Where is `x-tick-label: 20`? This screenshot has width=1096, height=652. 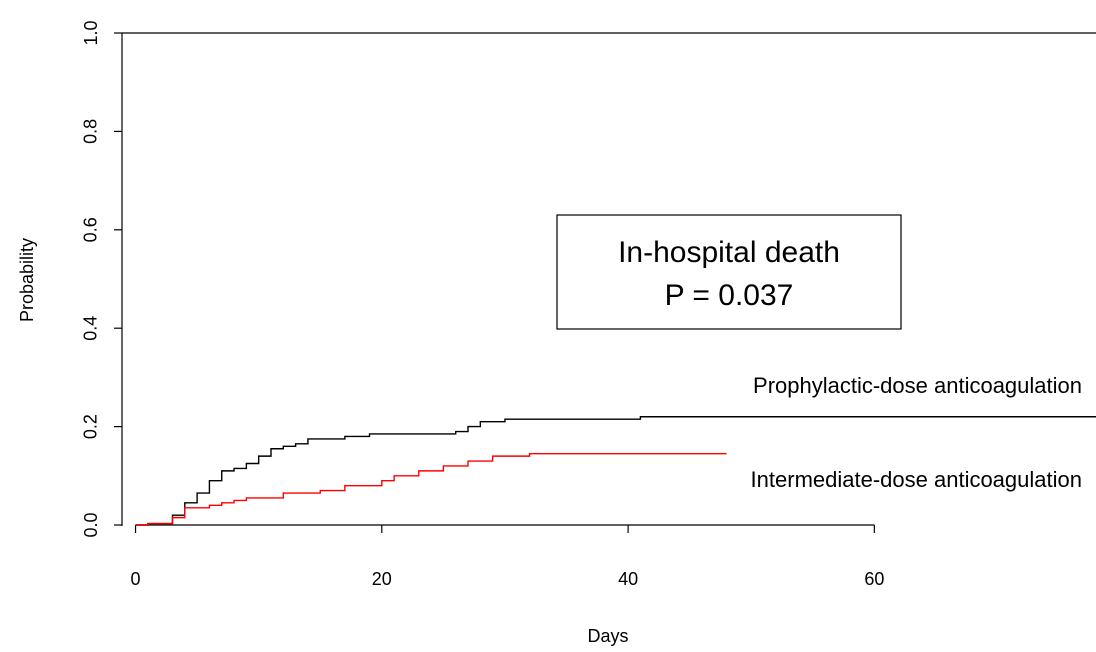 x-tick-label: 20 is located at coordinates (382, 579).